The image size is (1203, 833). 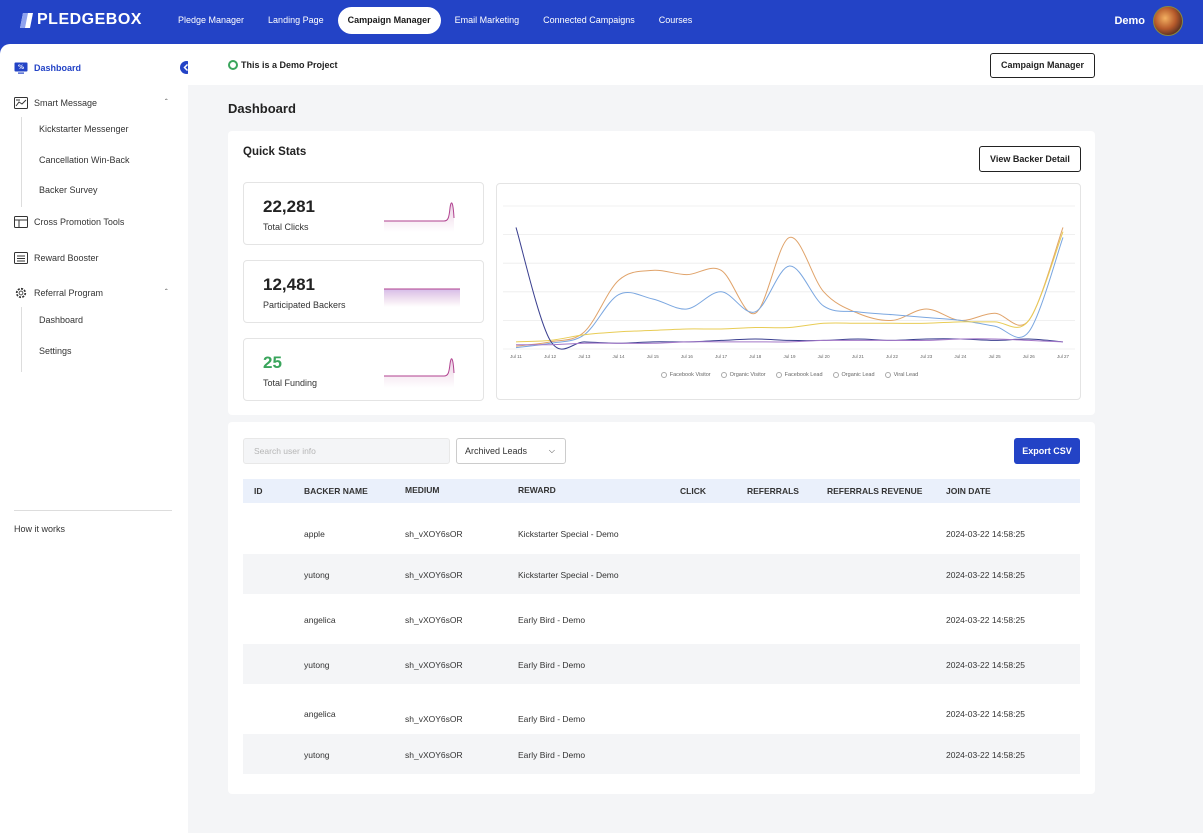 I want to click on sidebar-item-smart-message: Smart Message, so click(x=55, y=103).